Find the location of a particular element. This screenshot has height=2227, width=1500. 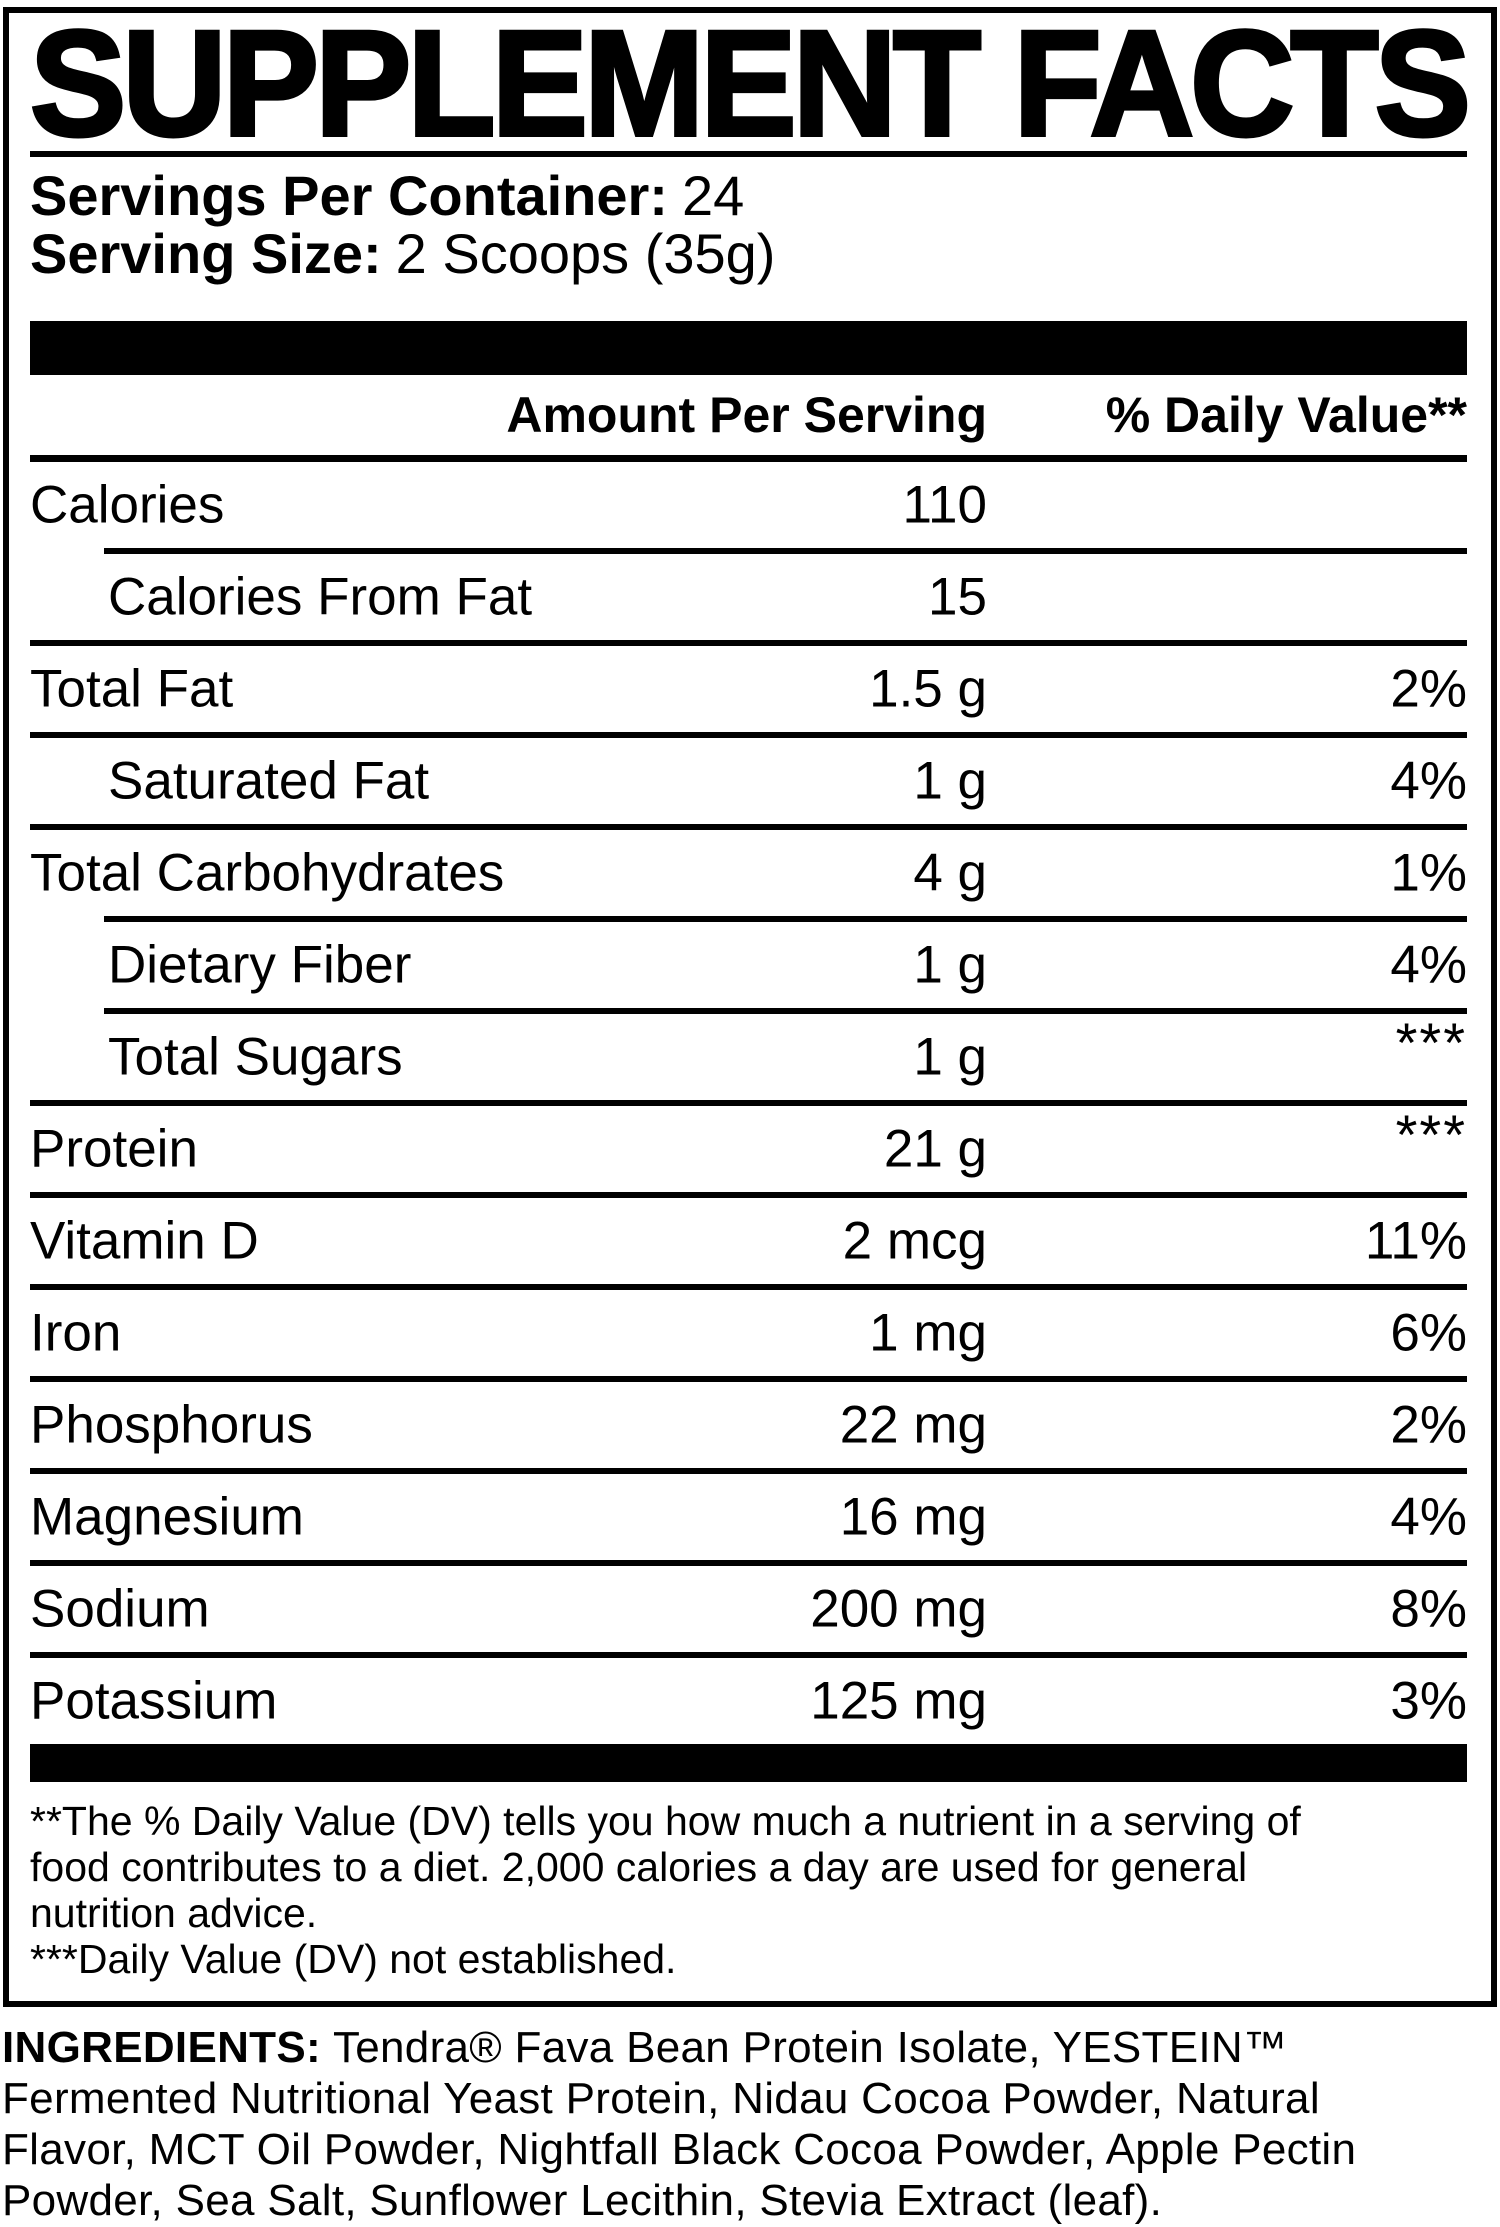

row-sodium: Sodium 200 mg 8% is located at coordinates (748, 1609).